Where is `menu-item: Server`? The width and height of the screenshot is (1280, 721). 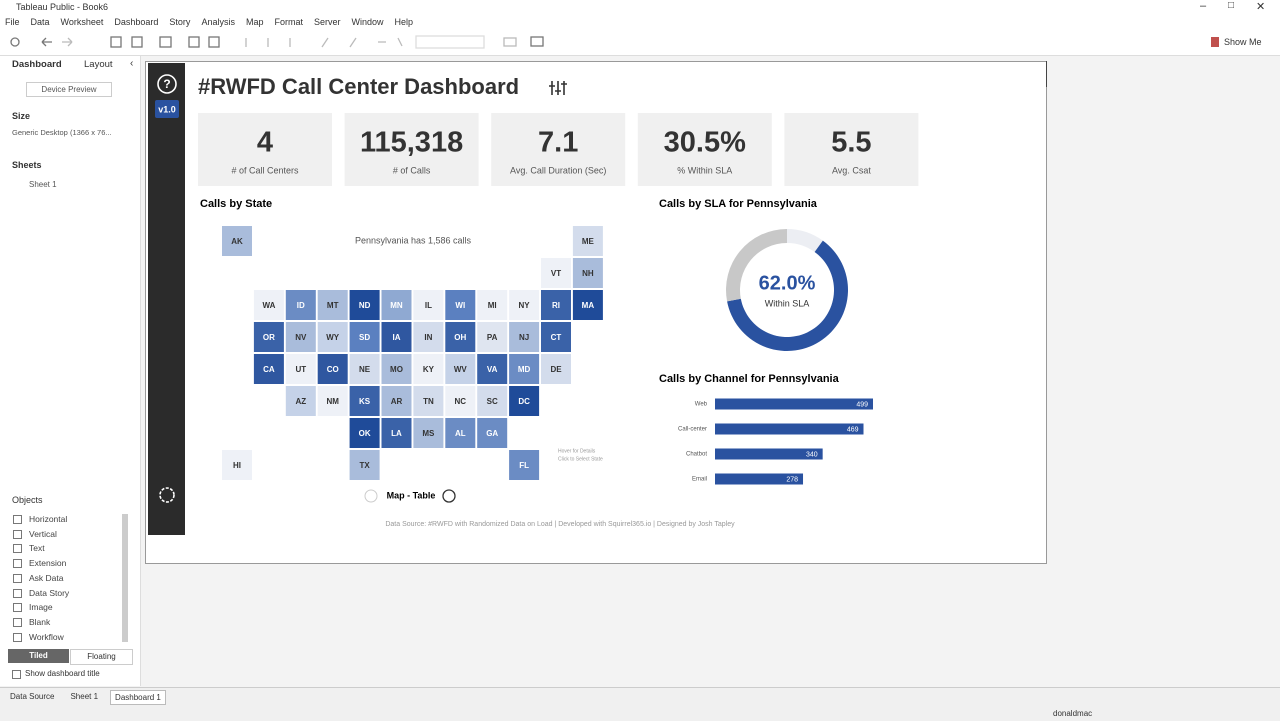
menu-item: Server is located at coordinates (327, 22).